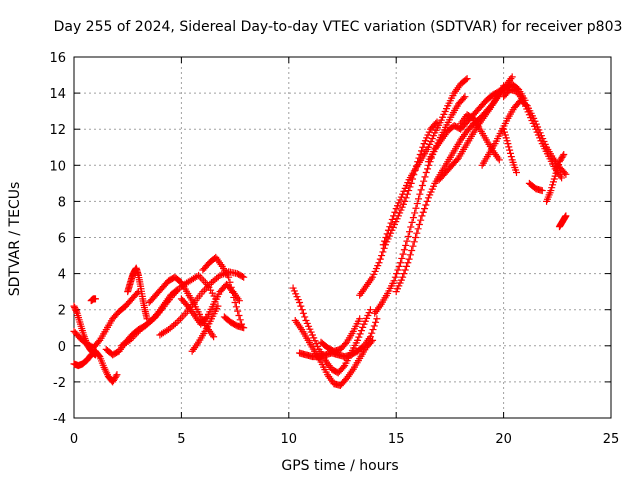 The image size is (640, 480). Describe the element at coordinates (202, 303) in the screenshot. I see `series-arc9` at that location.